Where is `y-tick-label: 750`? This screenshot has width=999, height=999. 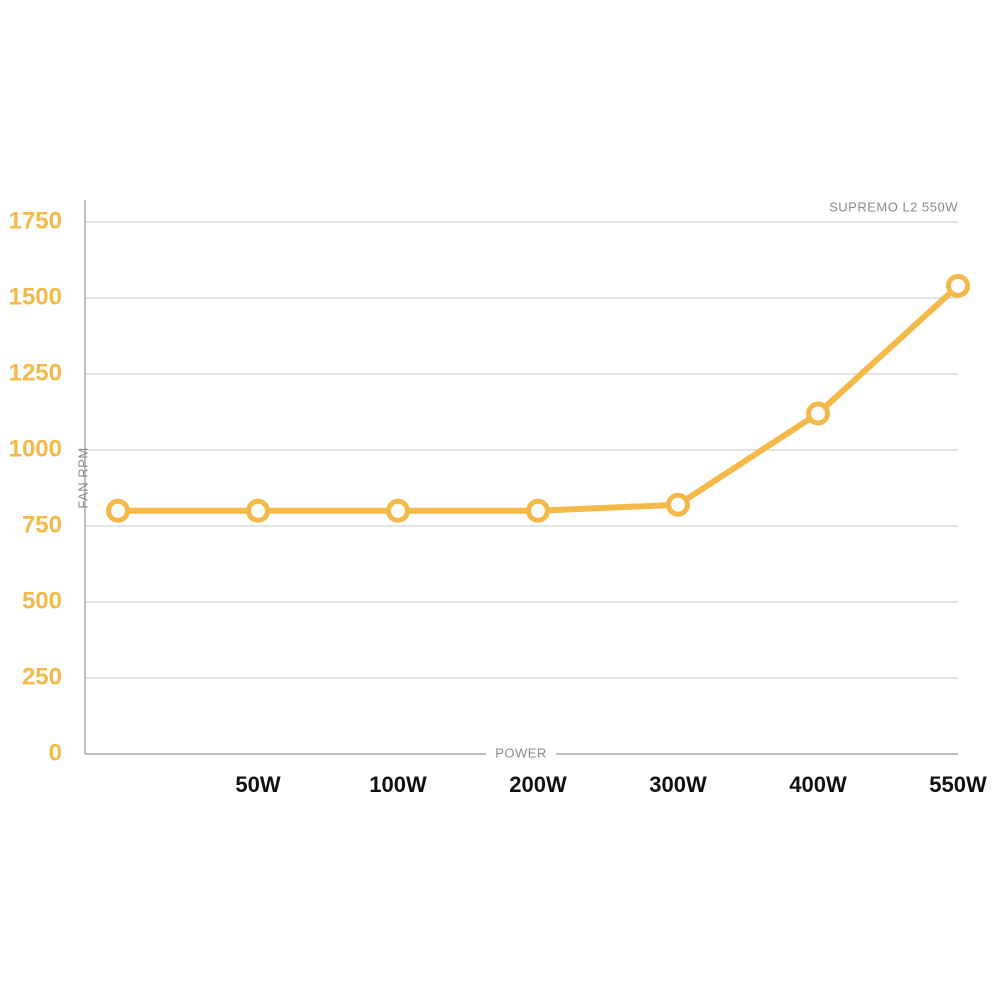 y-tick-label: 750 is located at coordinates (42, 524).